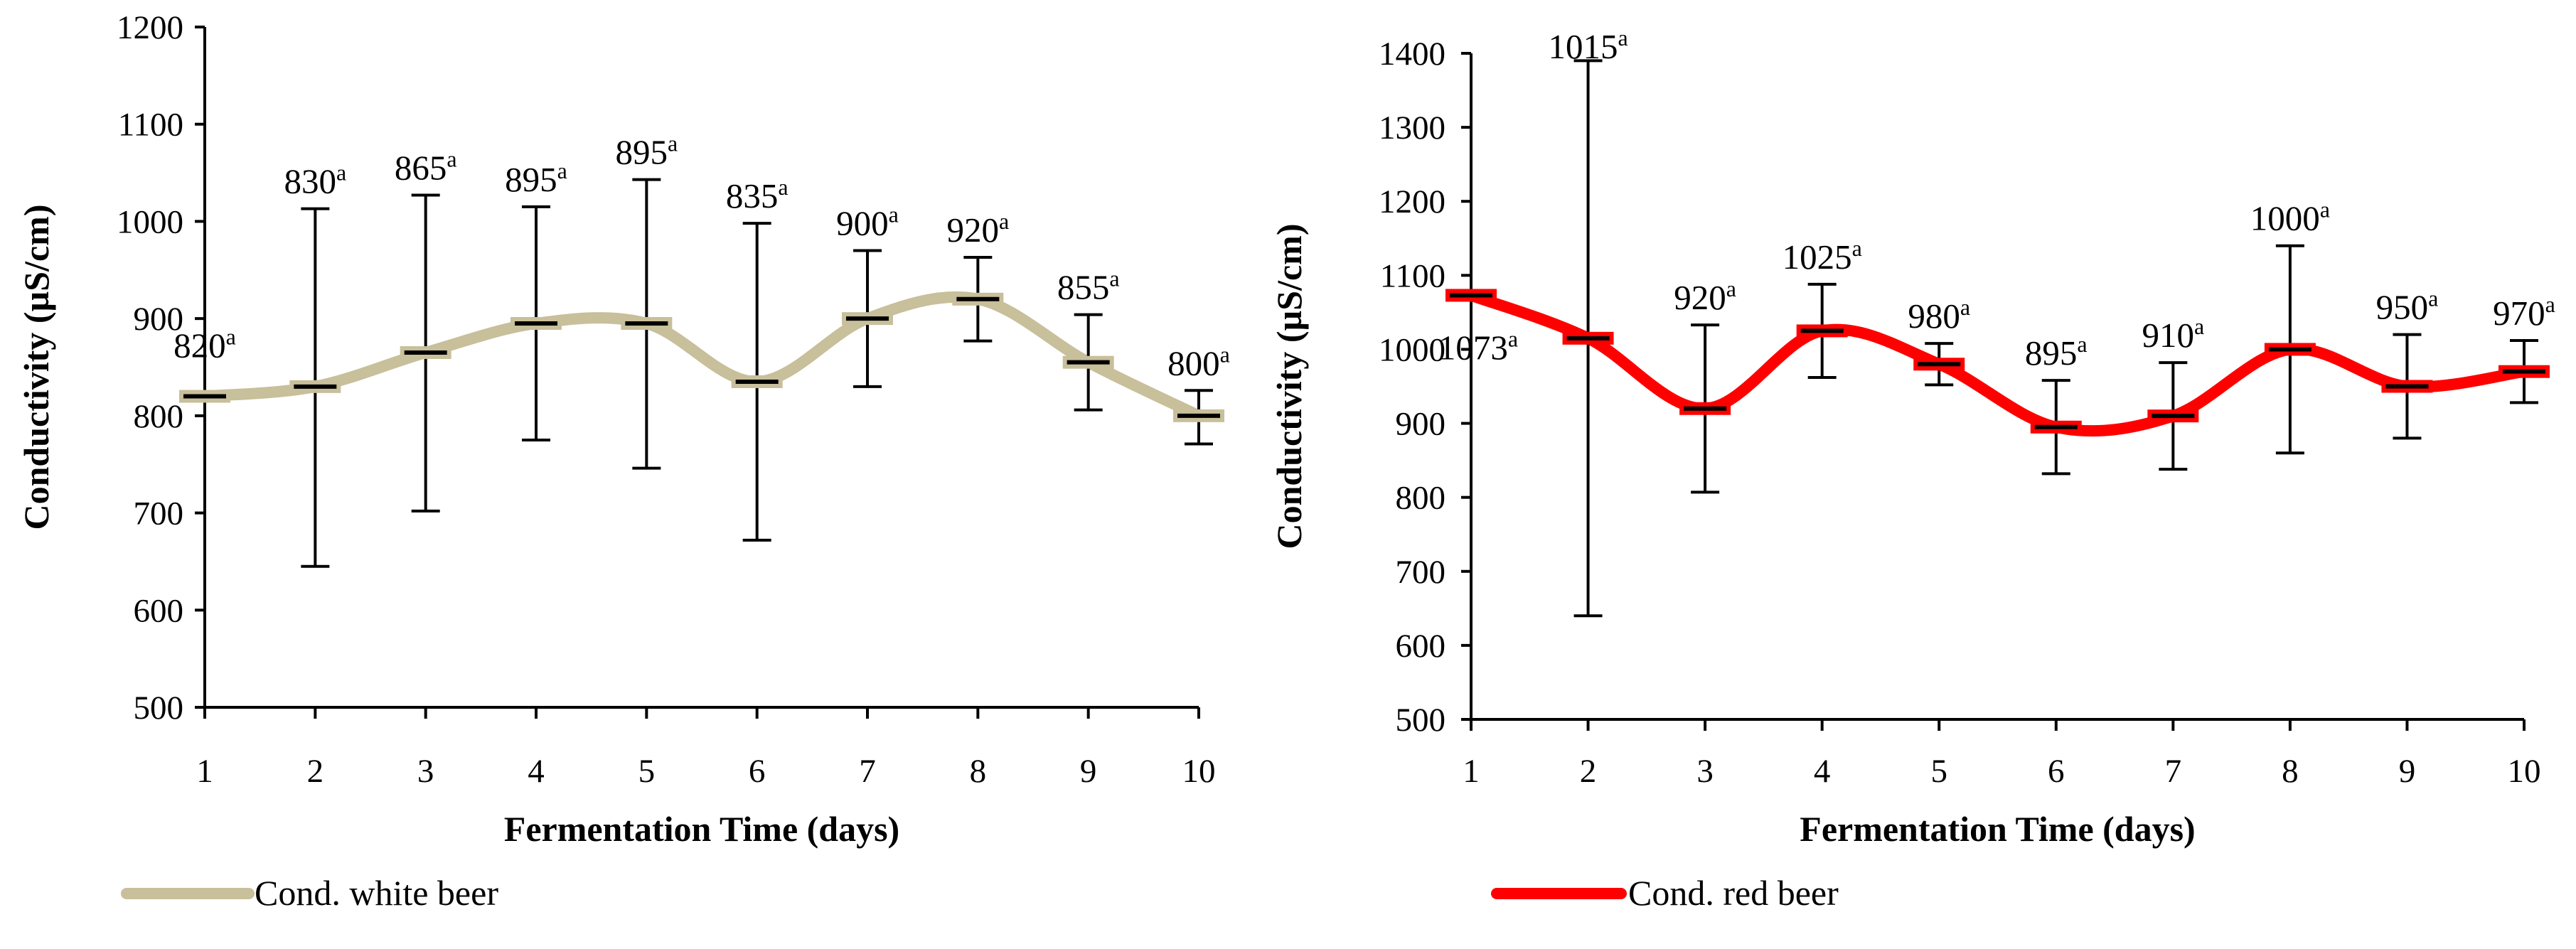  Describe the element at coordinates (1412, 127) in the screenshot. I see `y-tick-label: 1300` at that location.